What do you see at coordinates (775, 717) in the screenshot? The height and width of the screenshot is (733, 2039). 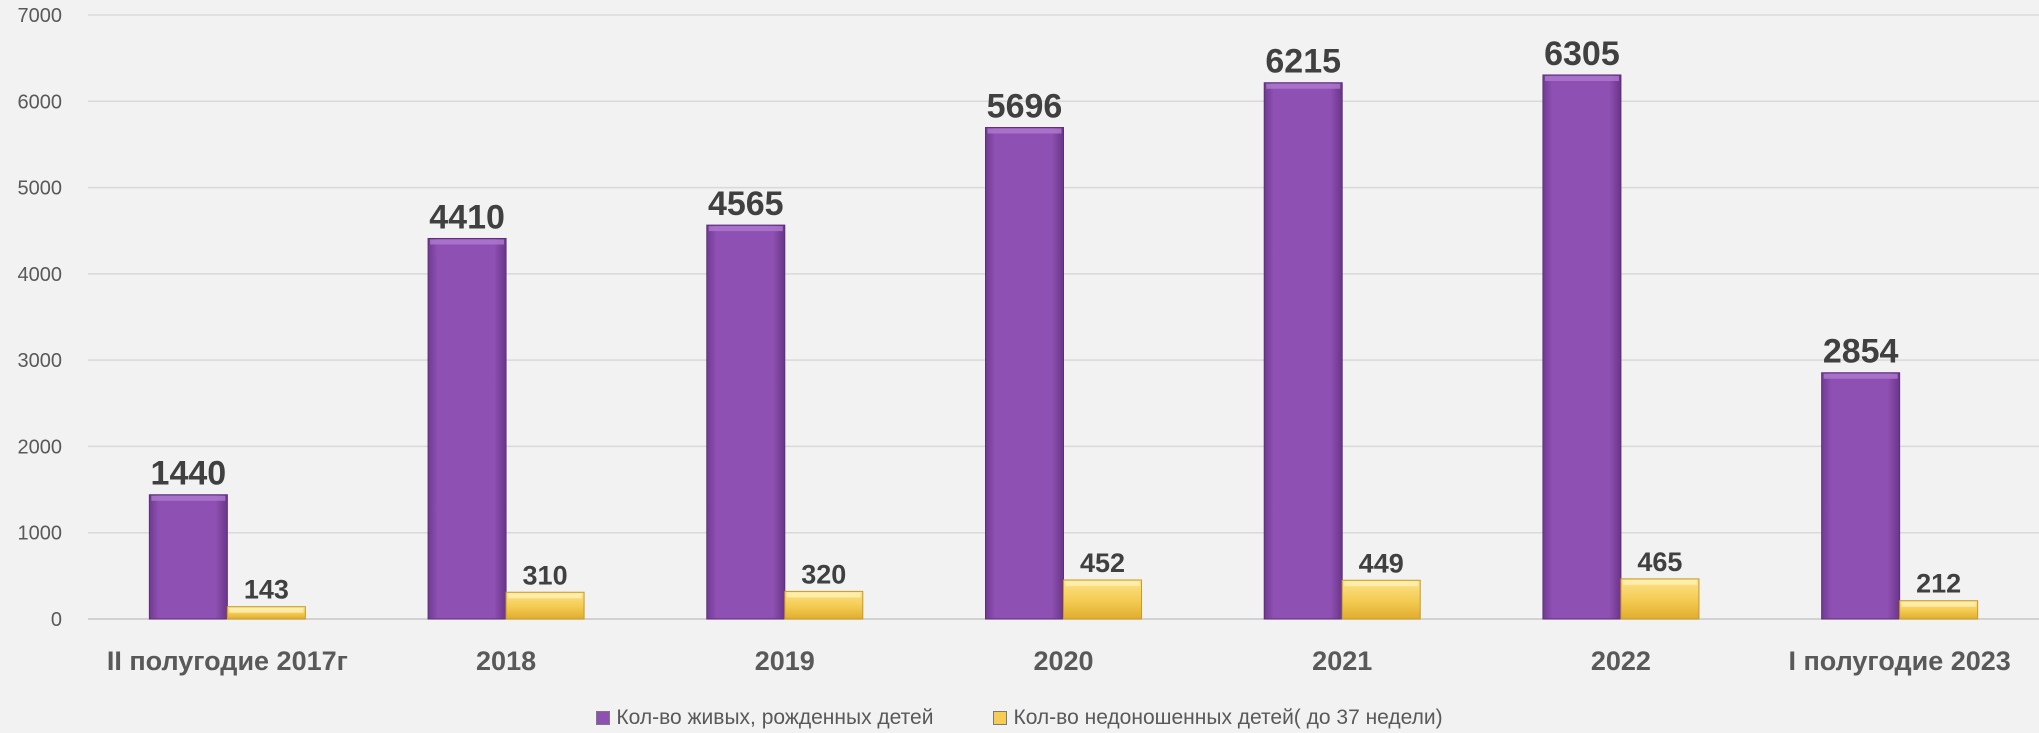 I see `legend-label: Кол-во живых, рожденных детей` at bounding box center [775, 717].